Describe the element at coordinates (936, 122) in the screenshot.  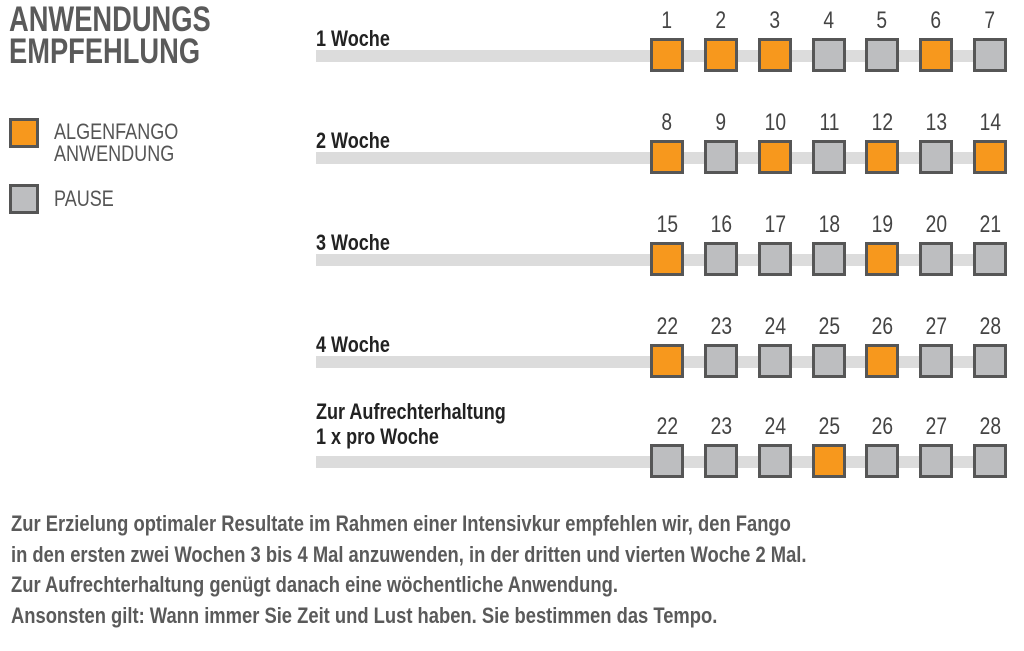
I see `day-number: 13` at that location.